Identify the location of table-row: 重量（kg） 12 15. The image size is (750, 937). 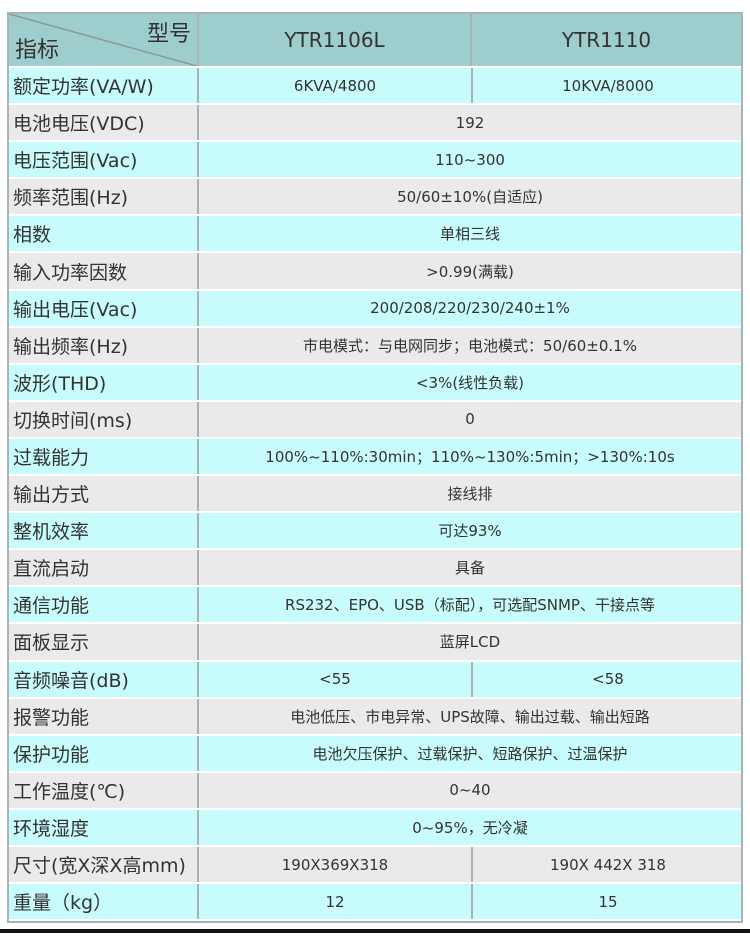
(376, 903).